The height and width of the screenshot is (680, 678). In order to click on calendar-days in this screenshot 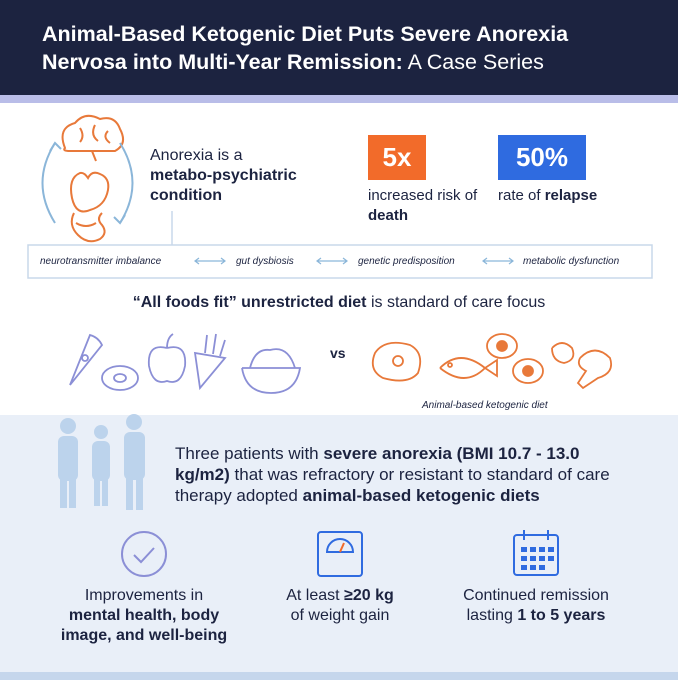, I will do `click(537, 558)`.